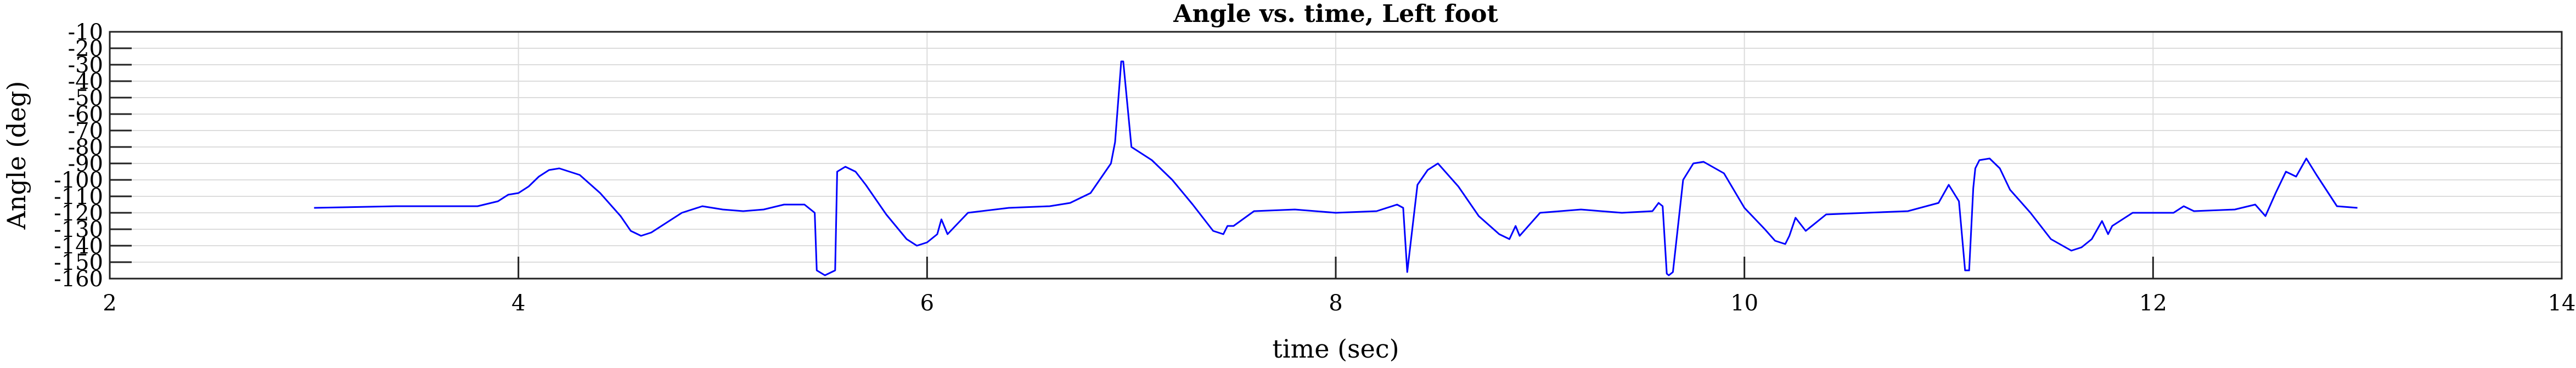  I want to click on x-tick-label: 12, so click(2153, 303).